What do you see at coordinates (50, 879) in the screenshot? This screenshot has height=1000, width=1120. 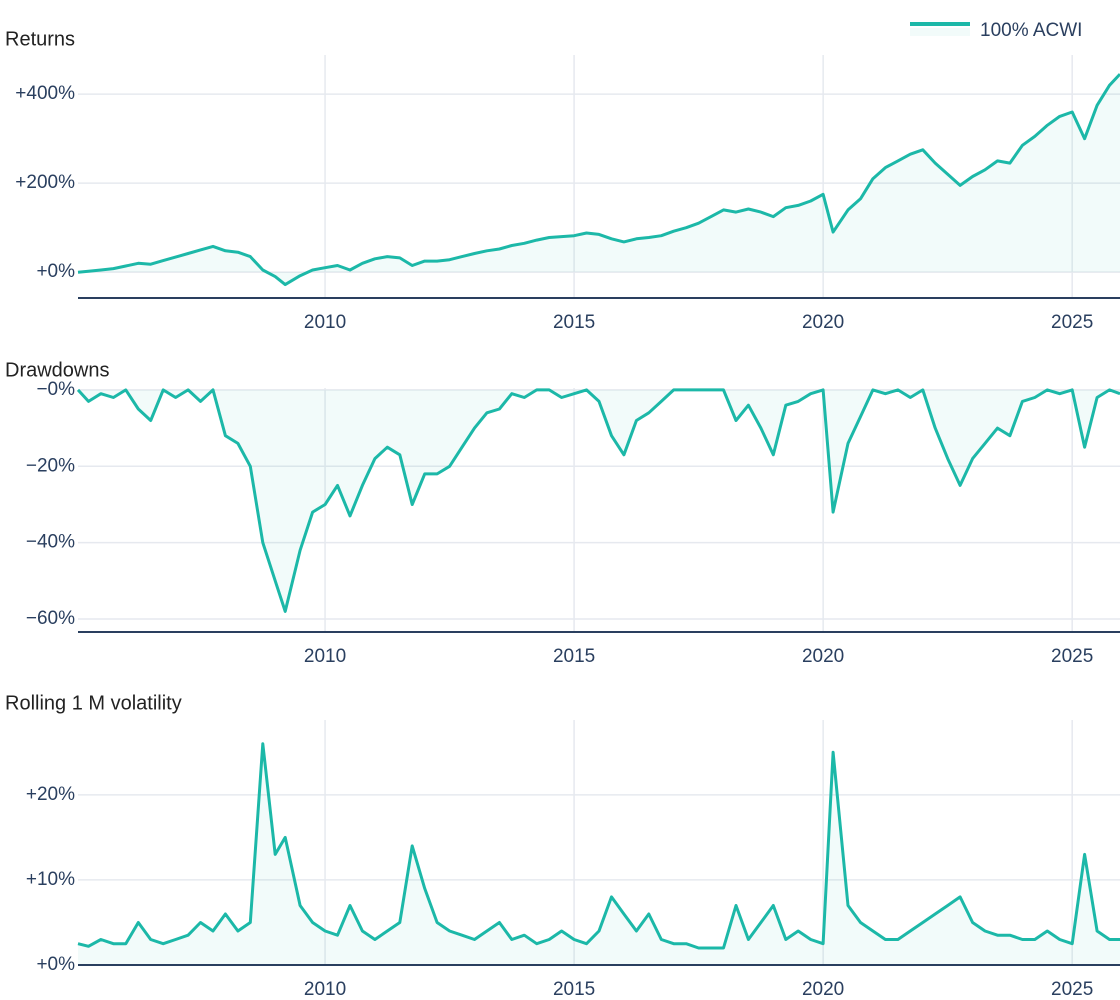 I see `y-tick-label: +10%` at bounding box center [50, 879].